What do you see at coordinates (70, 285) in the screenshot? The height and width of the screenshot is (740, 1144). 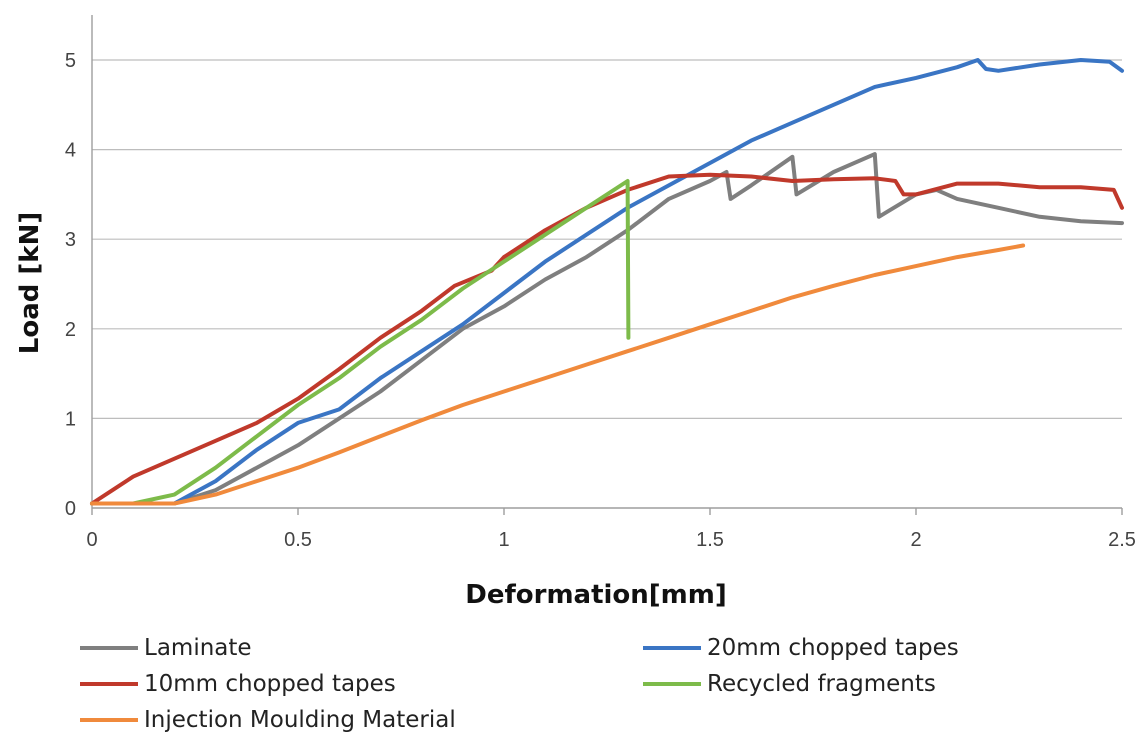 I see `y-axis-ticks: 0 1 2 3 4 5` at bounding box center [70, 285].